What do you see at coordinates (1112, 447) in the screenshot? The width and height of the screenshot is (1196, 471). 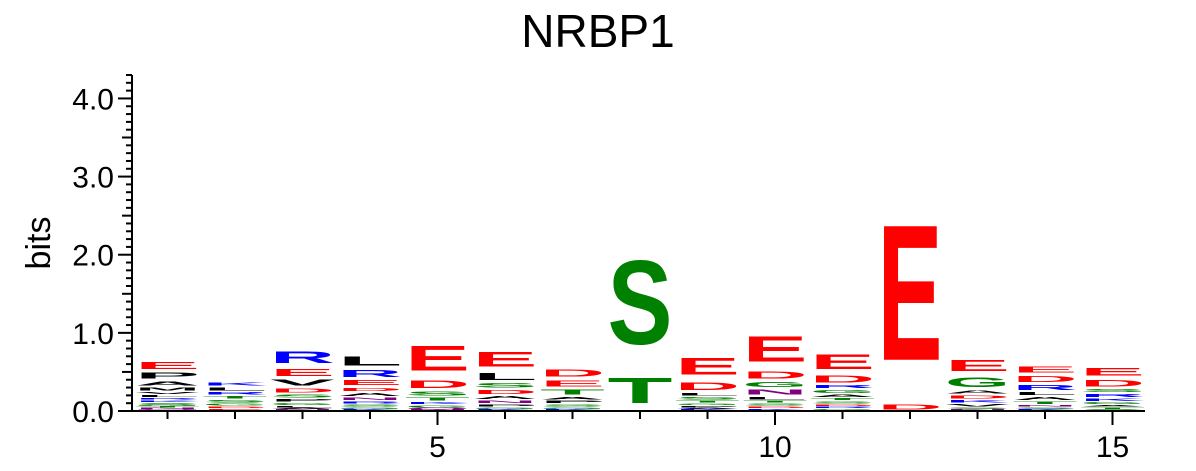 I see `x-tick-label: 15` at bounding box center [1112, 447].